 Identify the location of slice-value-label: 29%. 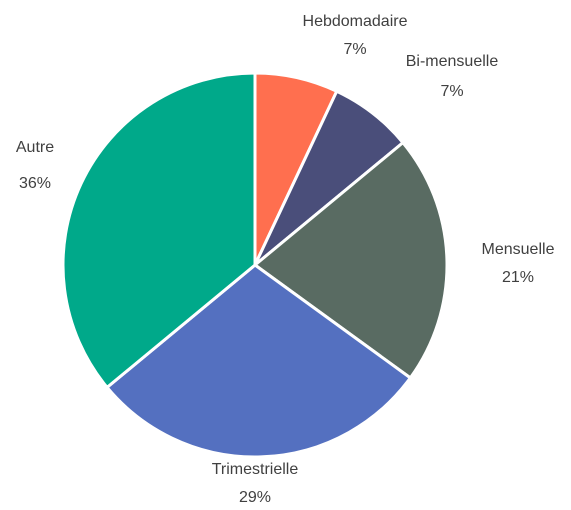
(255, 497).